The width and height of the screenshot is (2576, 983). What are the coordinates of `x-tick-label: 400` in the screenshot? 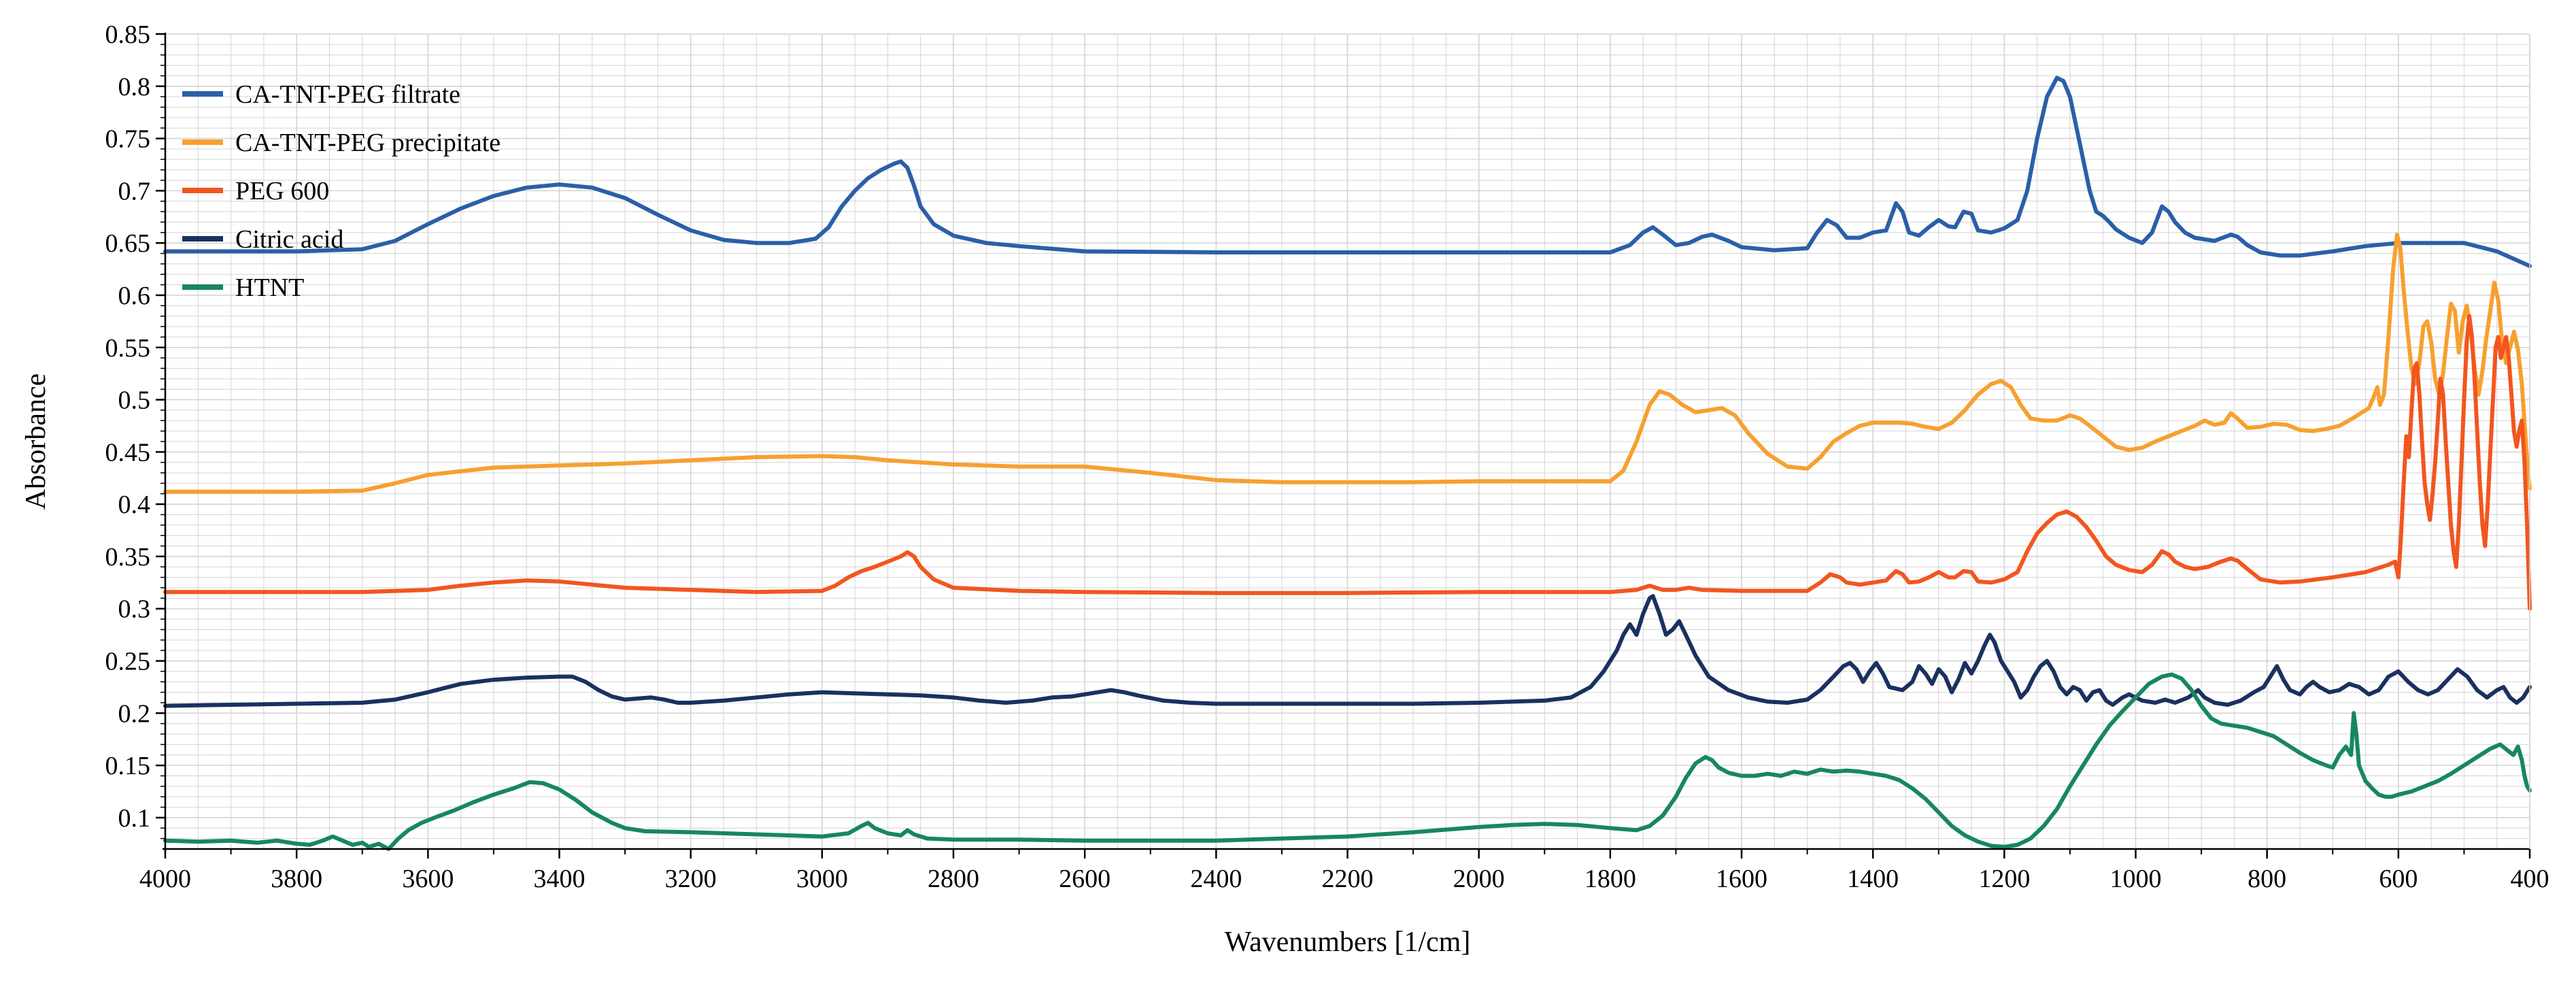 It's located at (2530, 879).